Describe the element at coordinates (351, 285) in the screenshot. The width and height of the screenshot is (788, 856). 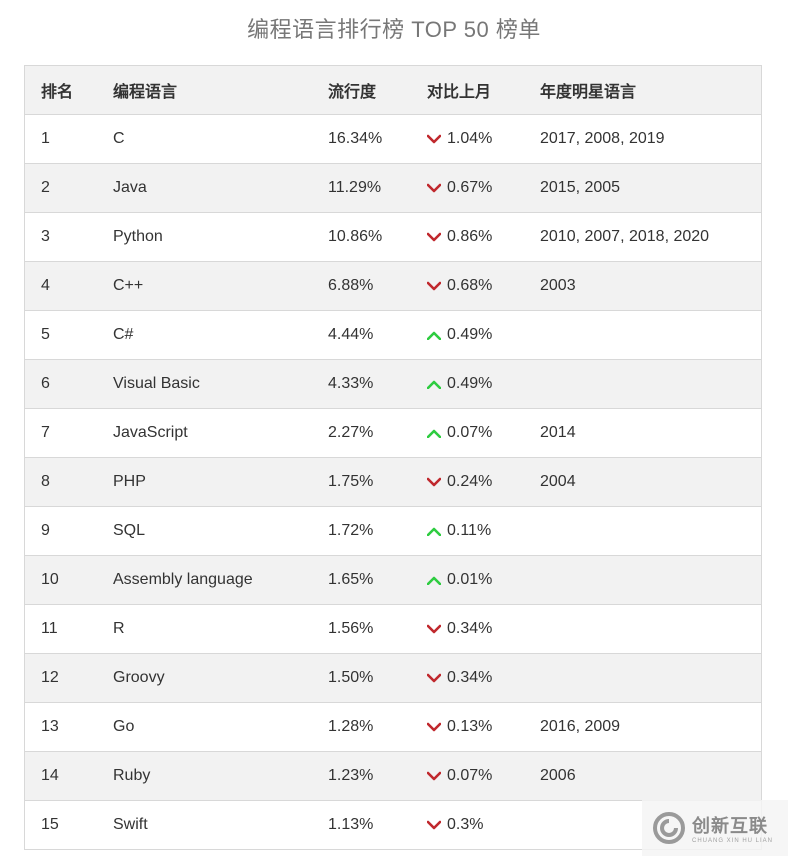
I see `popularity-cell: 6.88%` at that location.